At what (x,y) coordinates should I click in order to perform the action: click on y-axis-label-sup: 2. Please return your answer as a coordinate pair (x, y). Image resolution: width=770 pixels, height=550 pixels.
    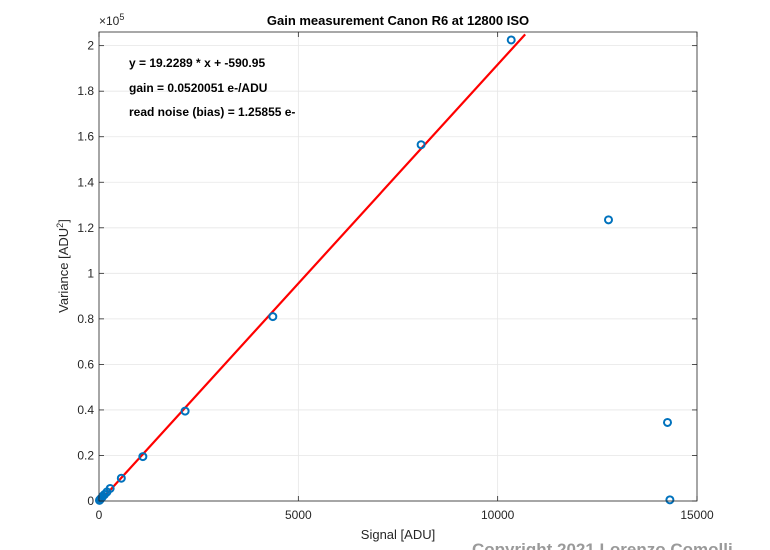
    Looking at the image, I should click on (60, 225).